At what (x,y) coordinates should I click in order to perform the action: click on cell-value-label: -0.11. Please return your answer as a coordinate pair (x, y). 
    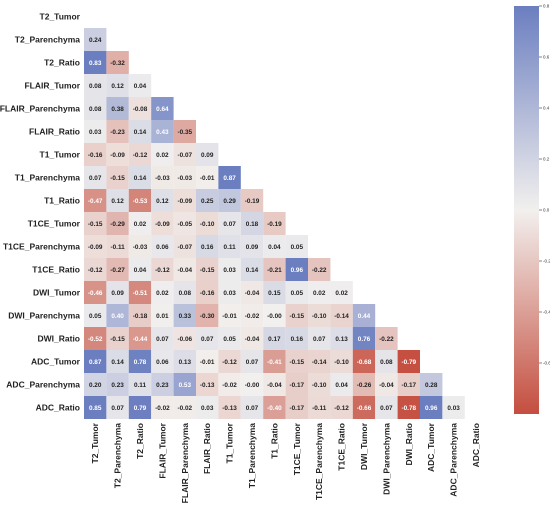
    Looking at the image, I should click on (319, 408).